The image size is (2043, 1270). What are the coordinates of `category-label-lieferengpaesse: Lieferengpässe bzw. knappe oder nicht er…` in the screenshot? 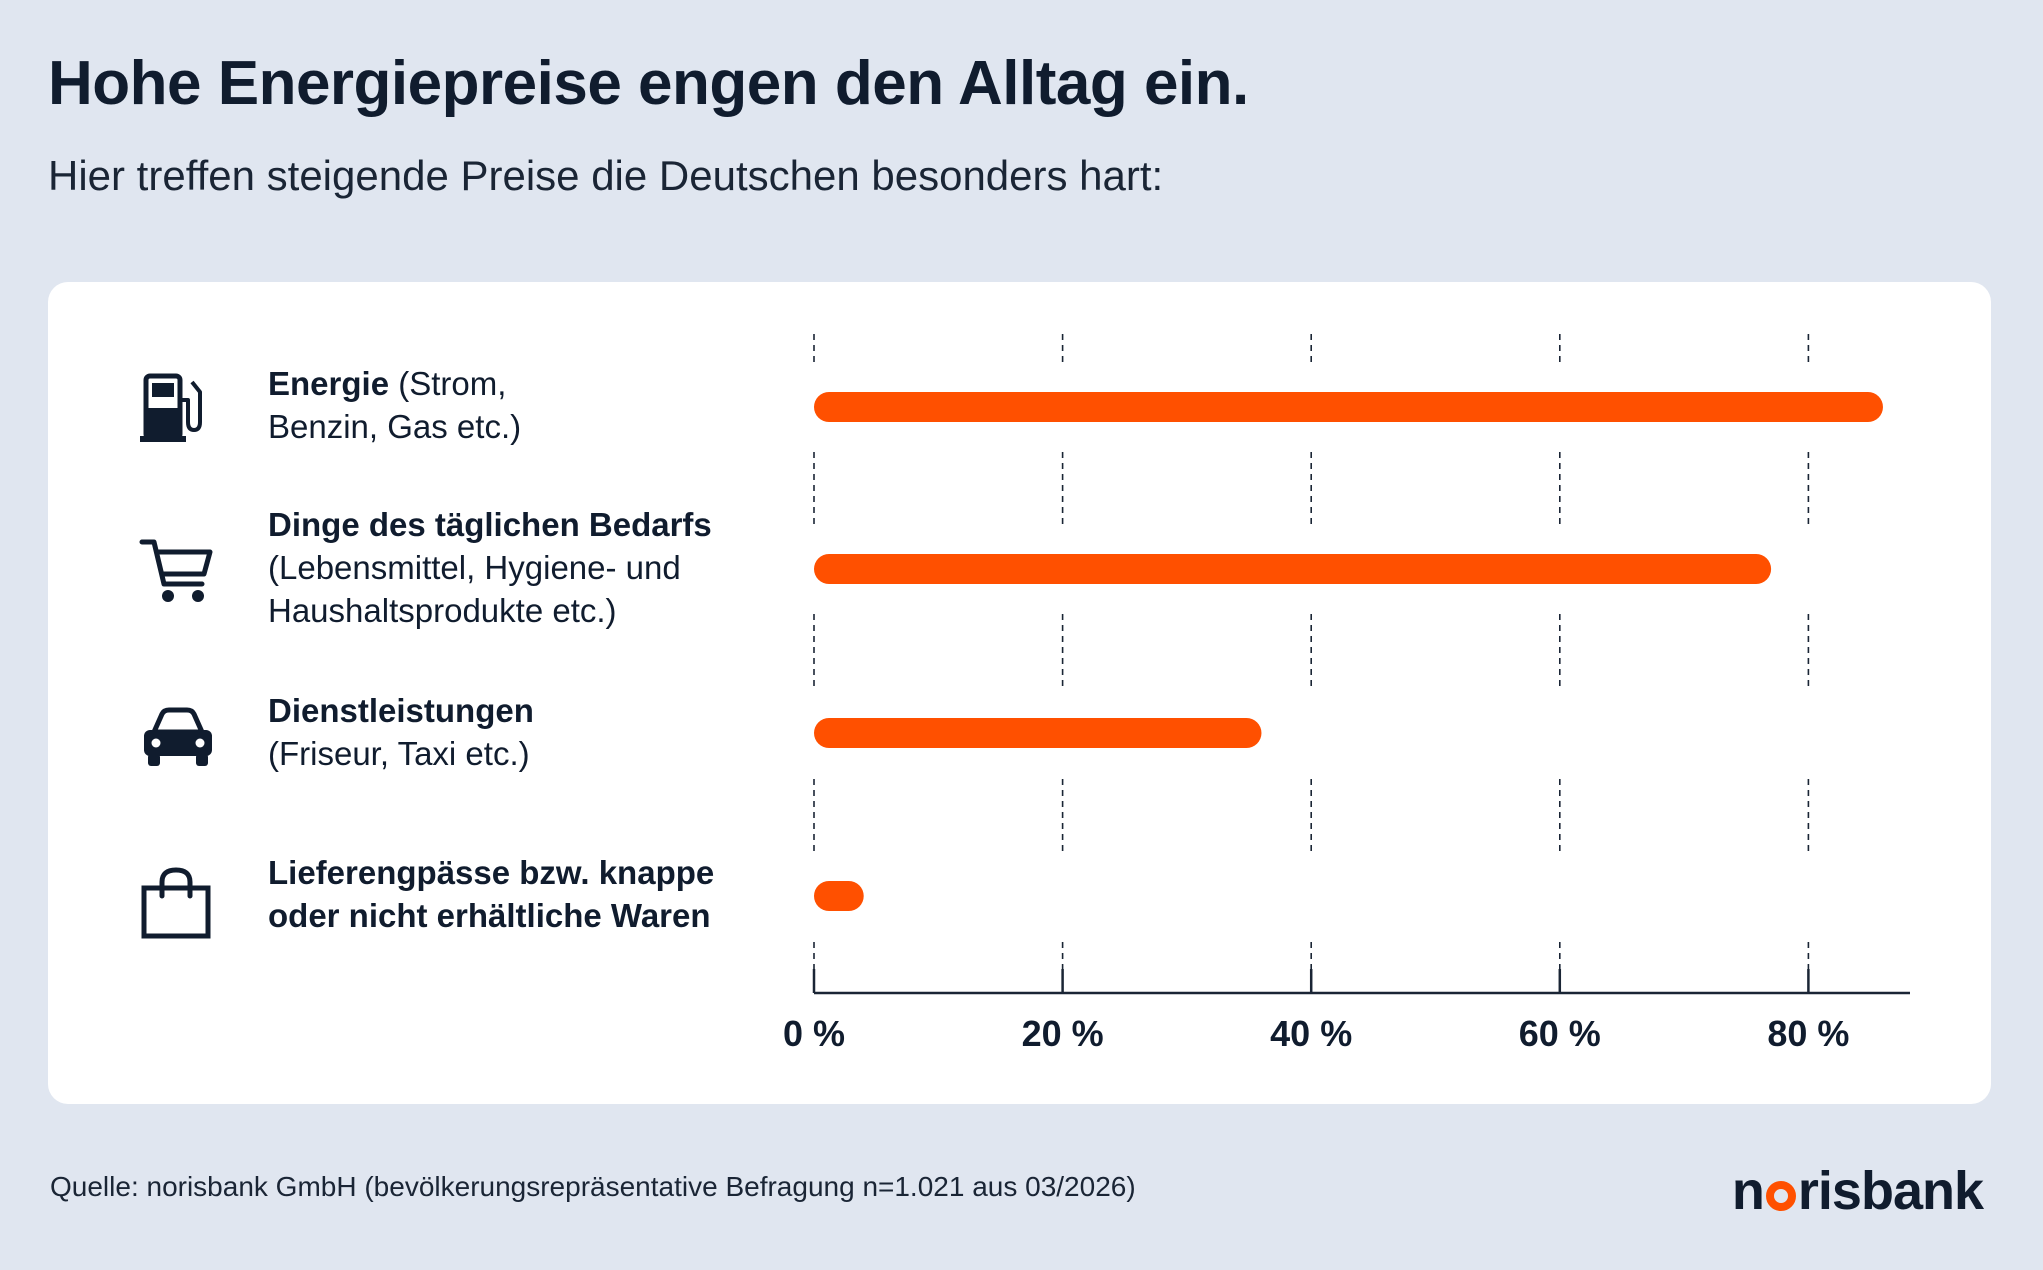 It's located at (491, 894).